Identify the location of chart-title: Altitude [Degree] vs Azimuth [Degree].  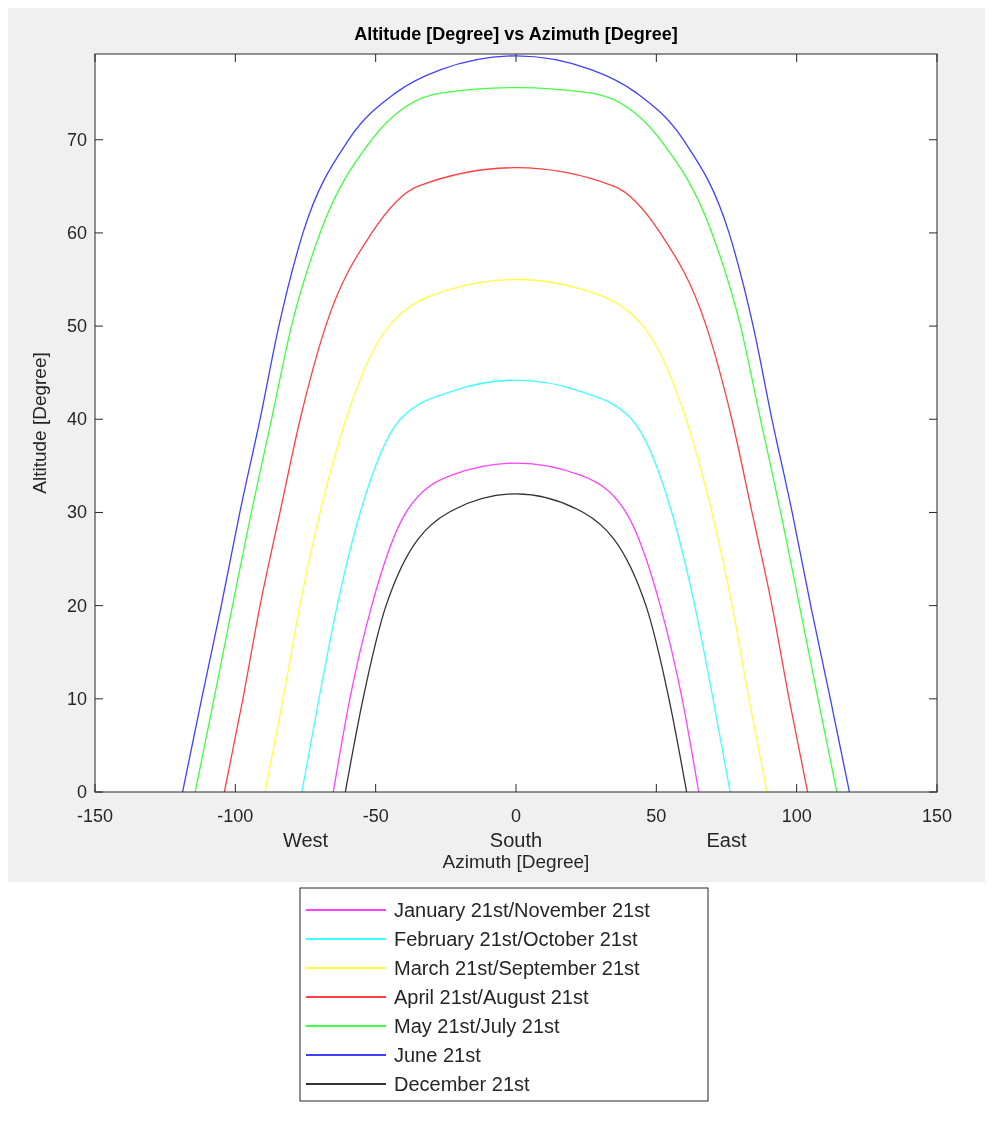
(516, 34).